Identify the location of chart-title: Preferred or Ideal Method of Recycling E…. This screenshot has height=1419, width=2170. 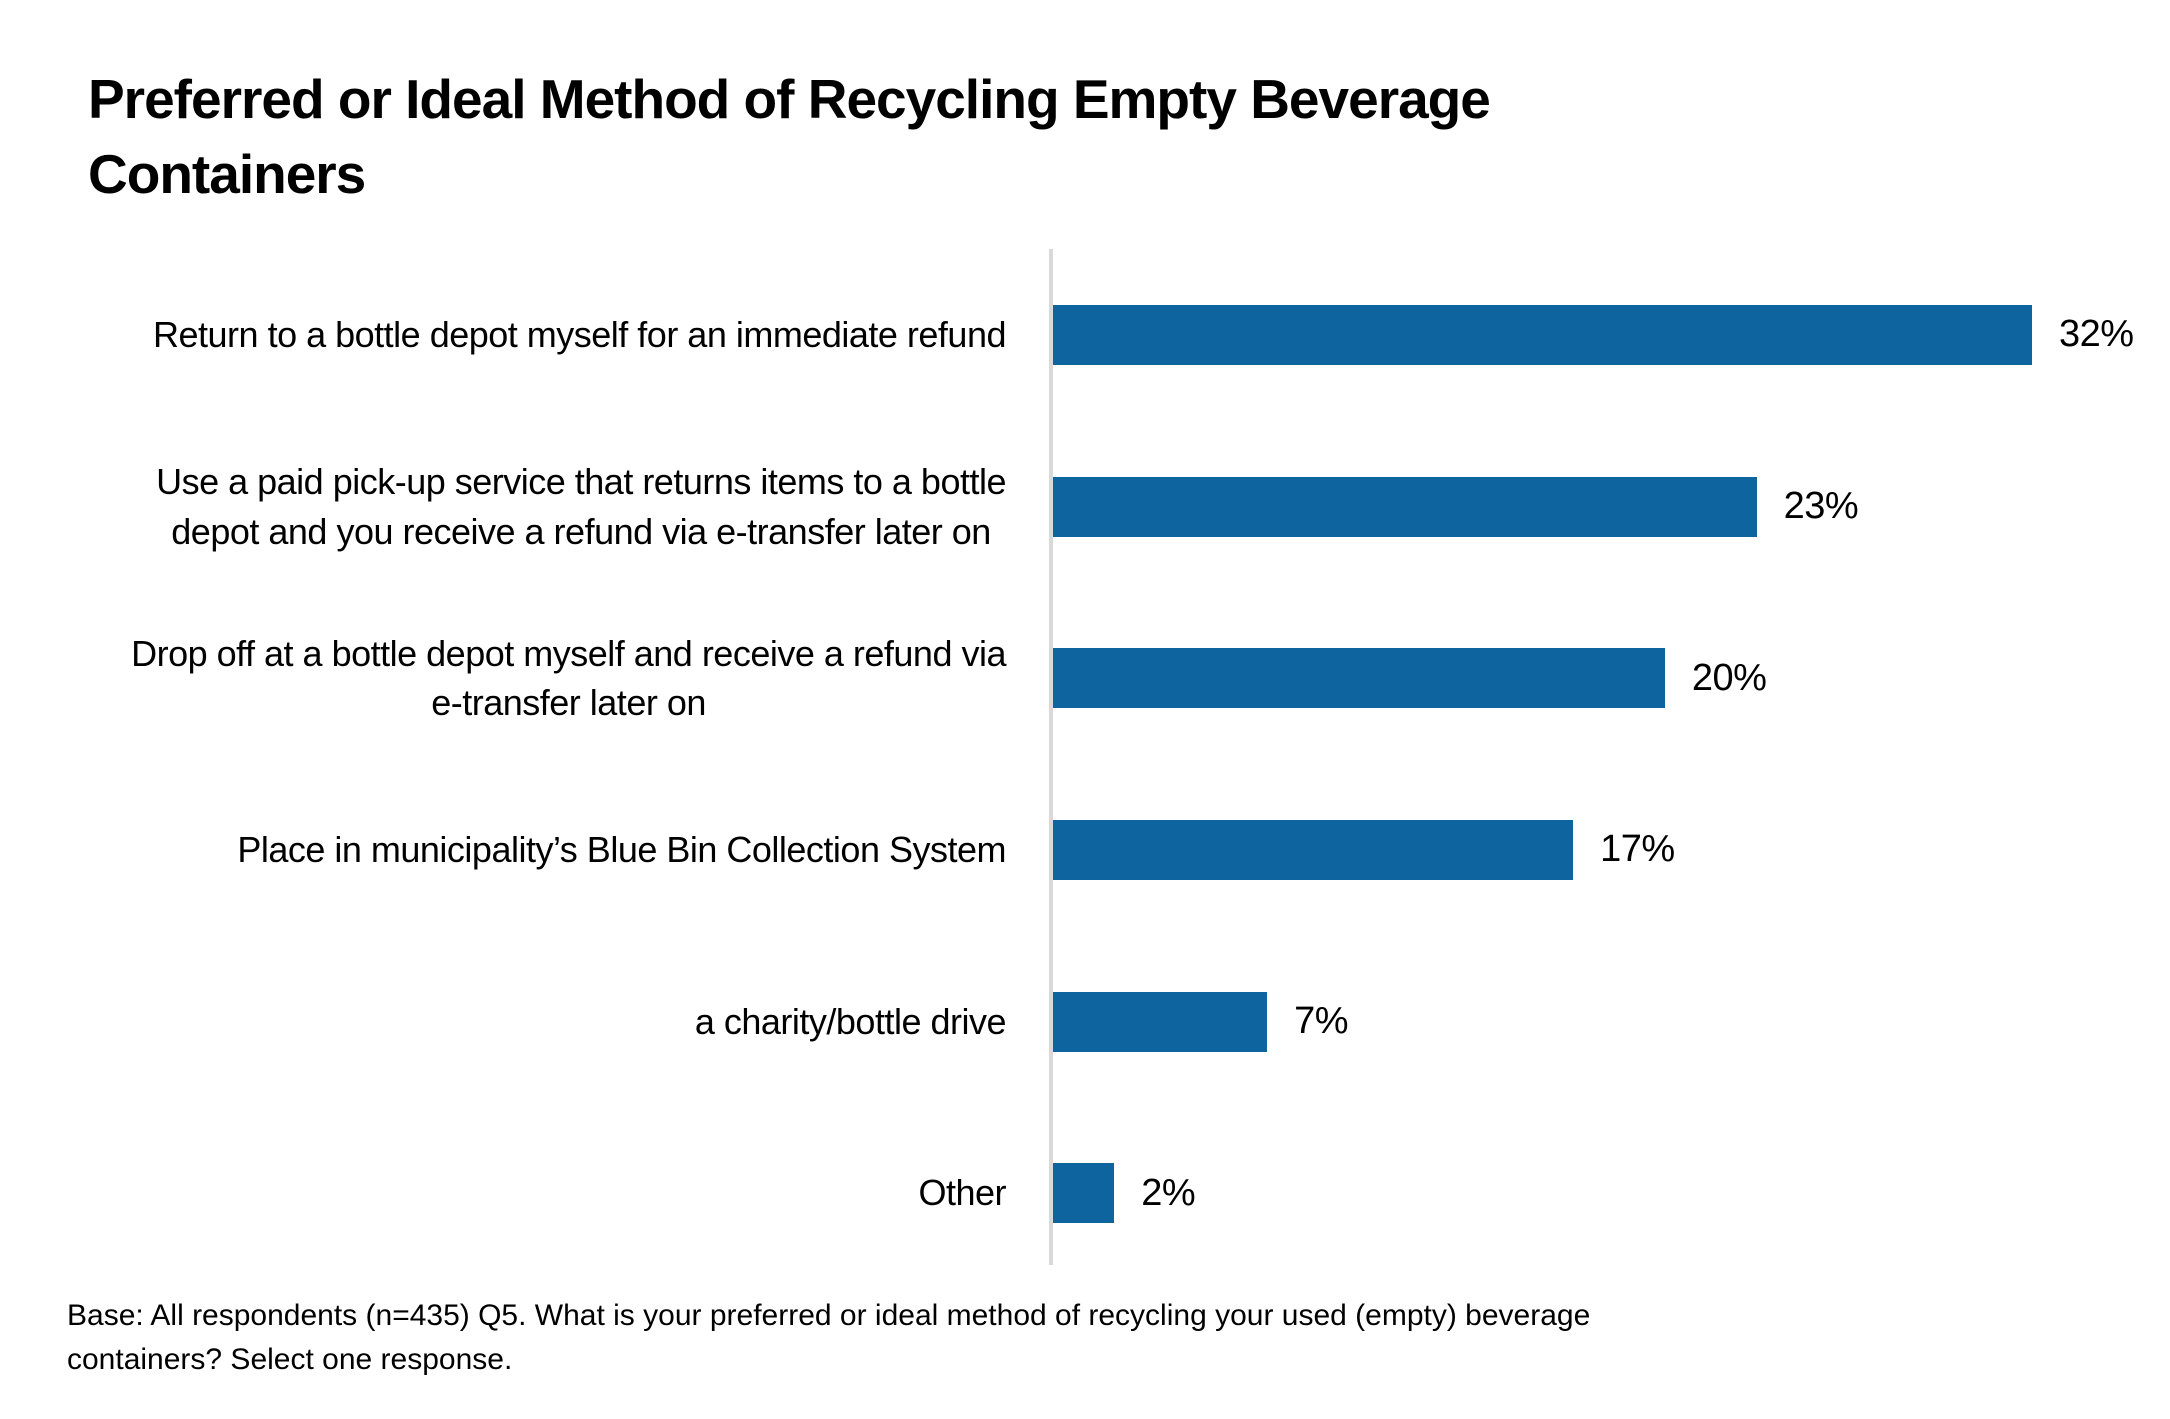
(789, 136).